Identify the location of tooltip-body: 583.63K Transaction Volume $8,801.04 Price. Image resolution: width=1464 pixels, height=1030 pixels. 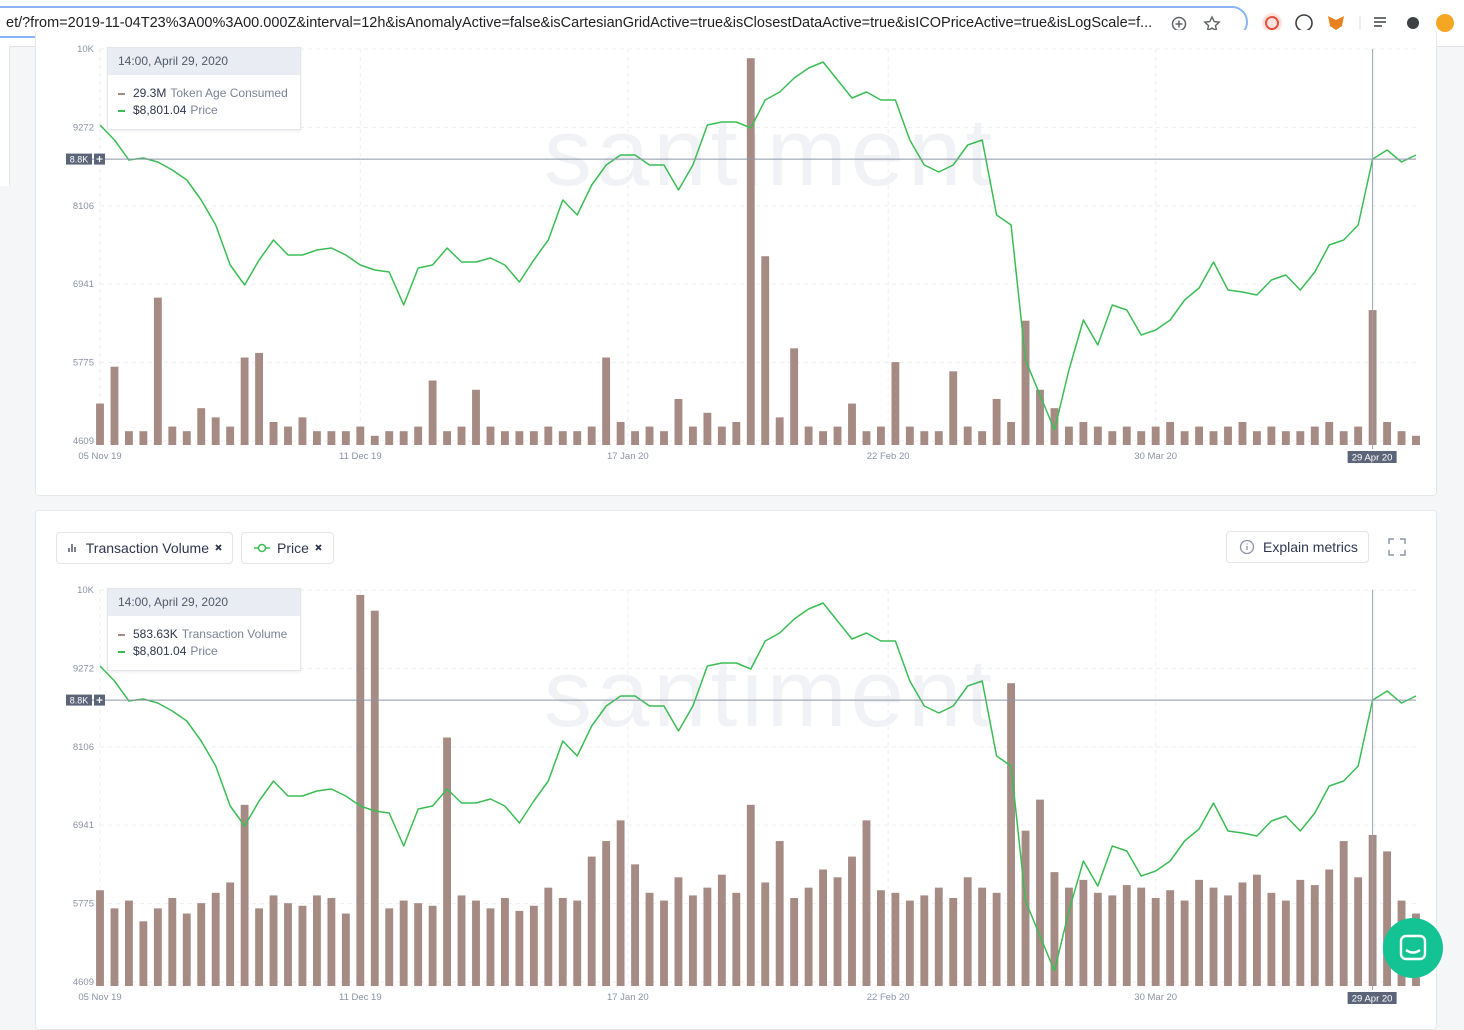
(204, 643).